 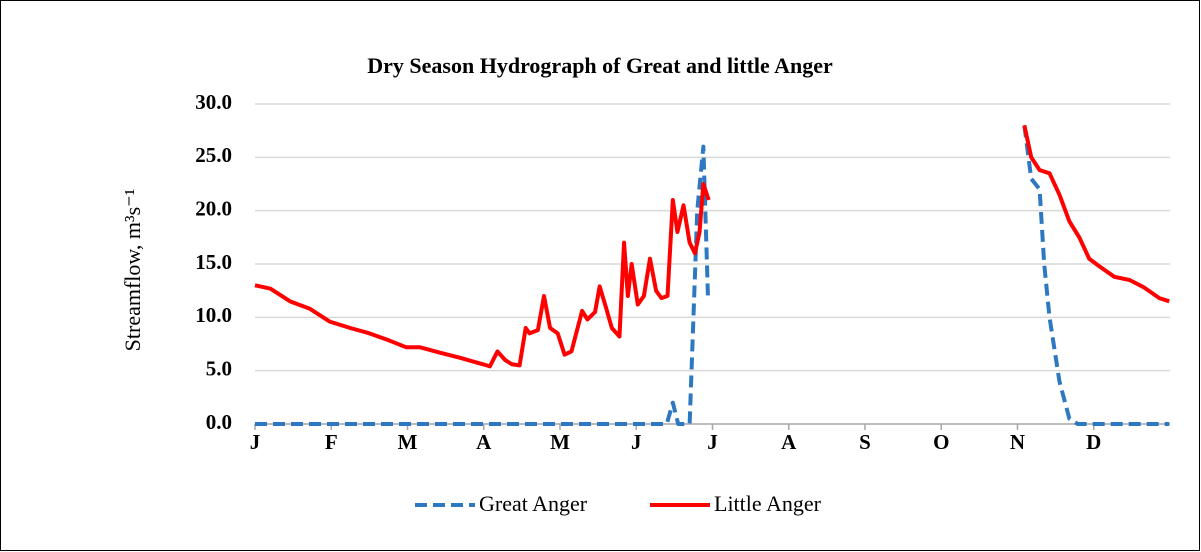 What do you see at coordinates (865, 442) in the screenshot?
I see `x-tick-label: S` at bounding box center [865, 442].